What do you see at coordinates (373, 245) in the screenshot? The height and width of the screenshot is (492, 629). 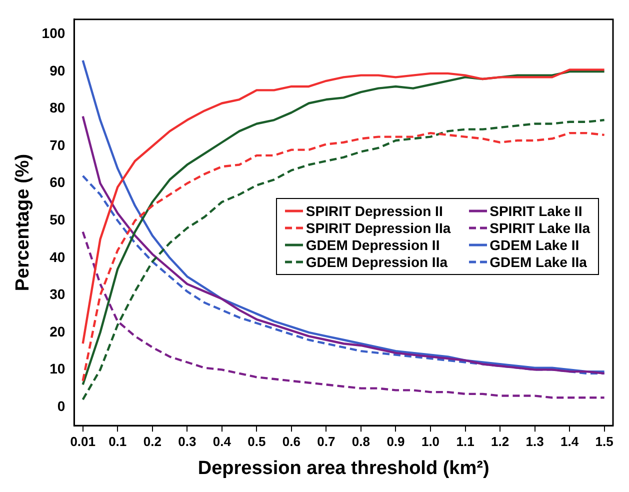 I see `legend-label: GDEM Depression II` at bounding box center [373, 245].